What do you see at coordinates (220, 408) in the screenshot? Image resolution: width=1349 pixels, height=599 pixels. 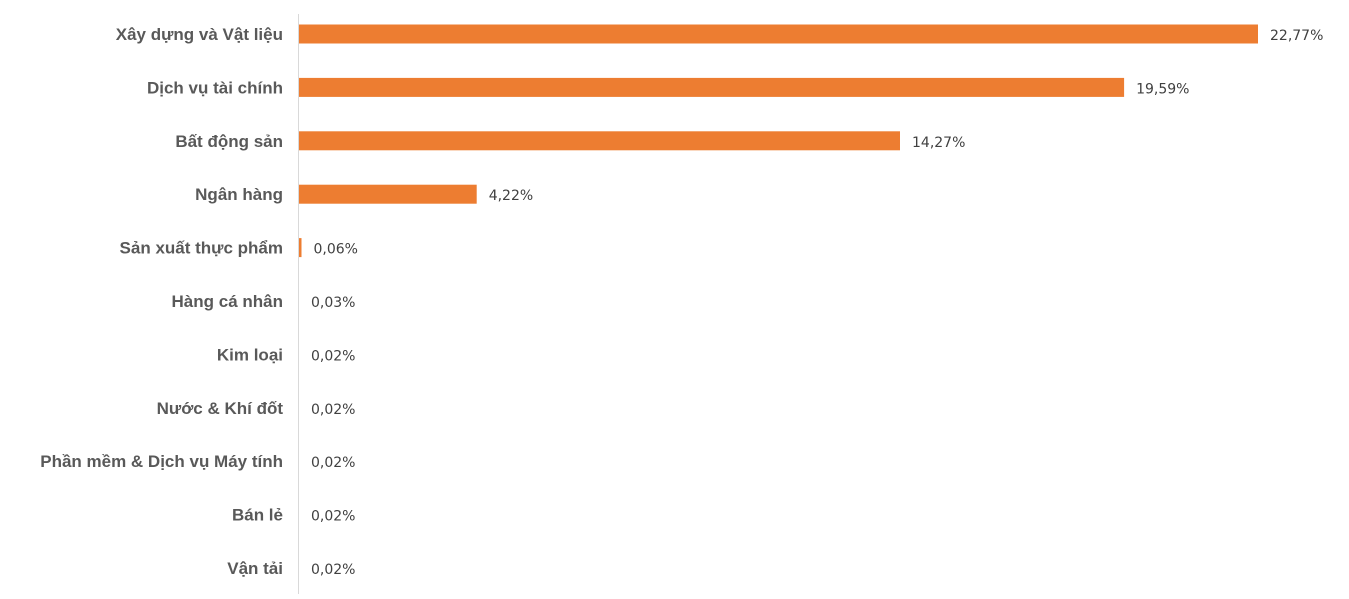 I see `category-label: Nước & Khí đốt` at bounding box center [220, 408].